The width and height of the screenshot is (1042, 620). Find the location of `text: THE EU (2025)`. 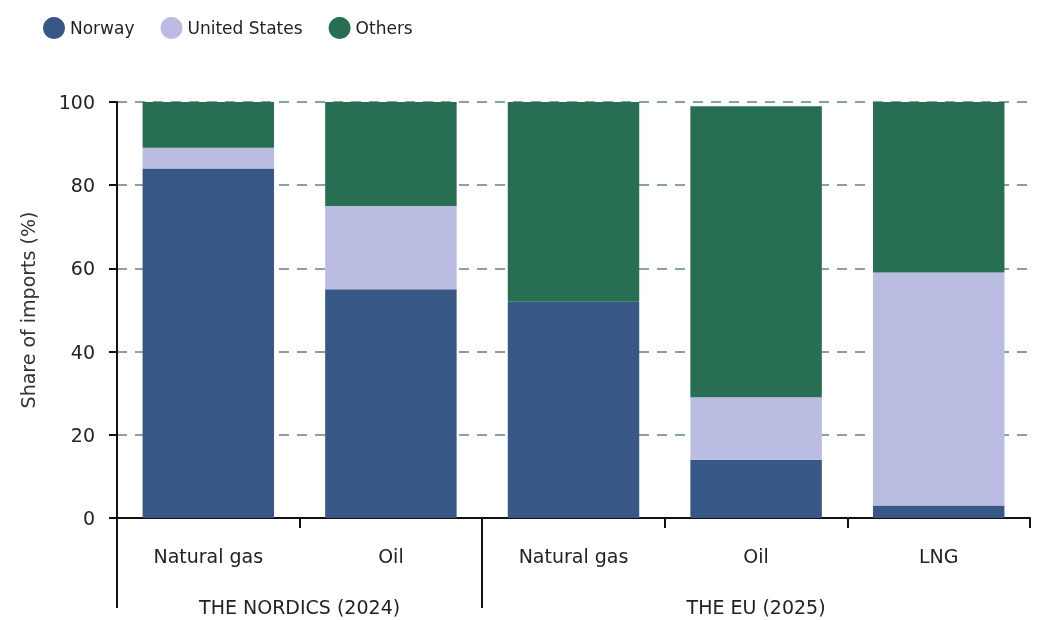

text: THE EU (2025) is located at coordinates (756, 607).